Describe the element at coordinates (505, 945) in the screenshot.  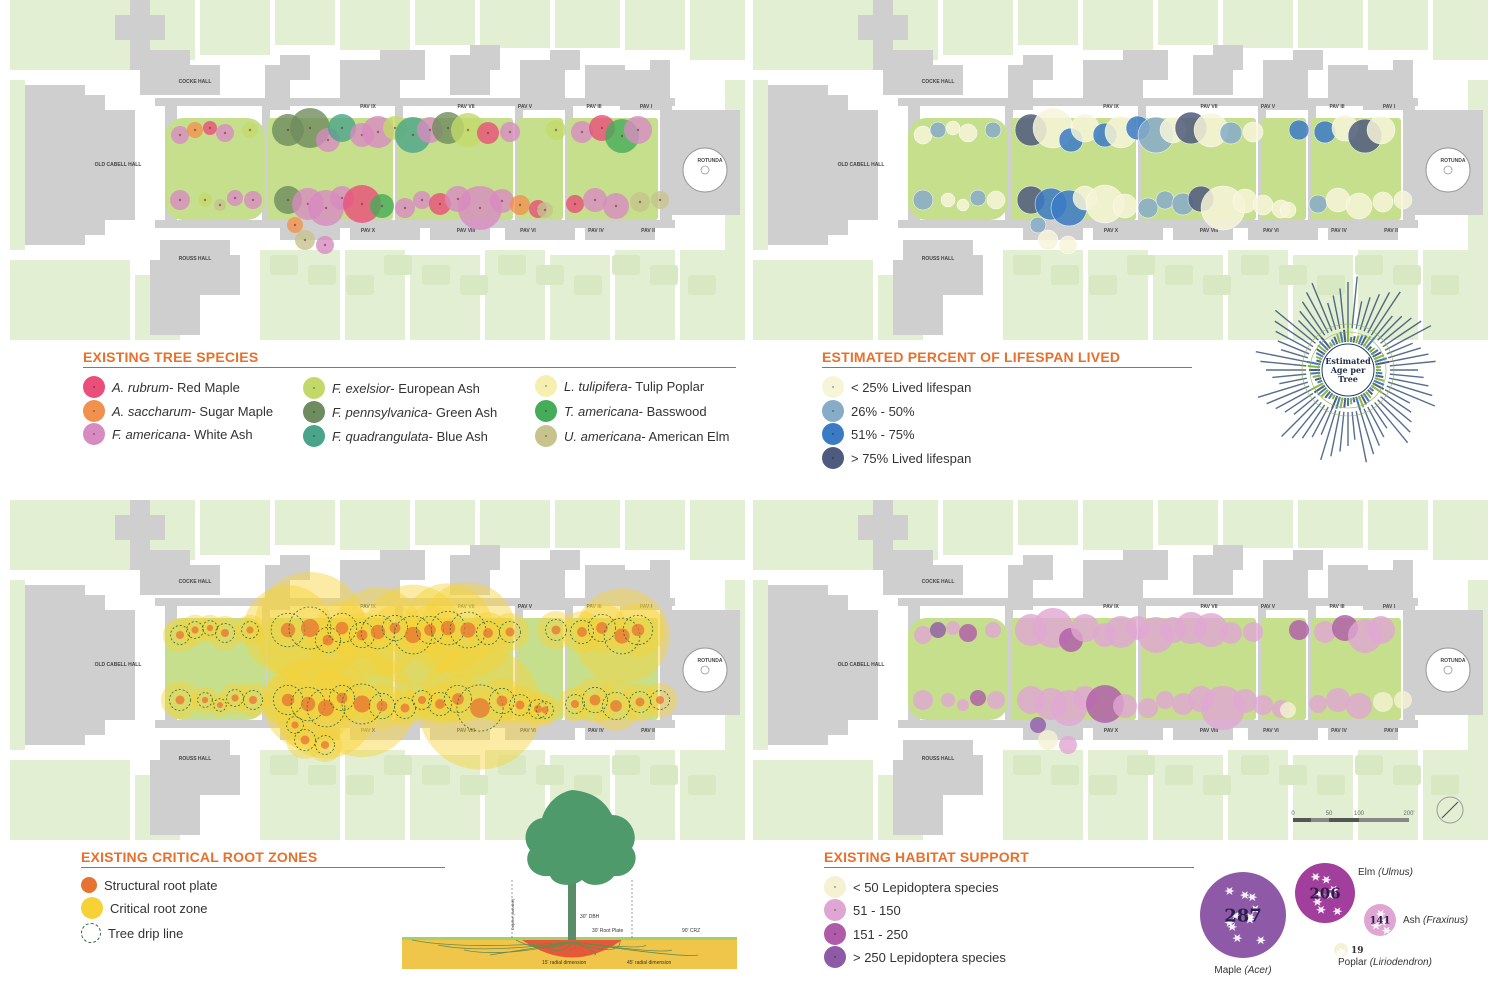
I see `root-line` at that location.